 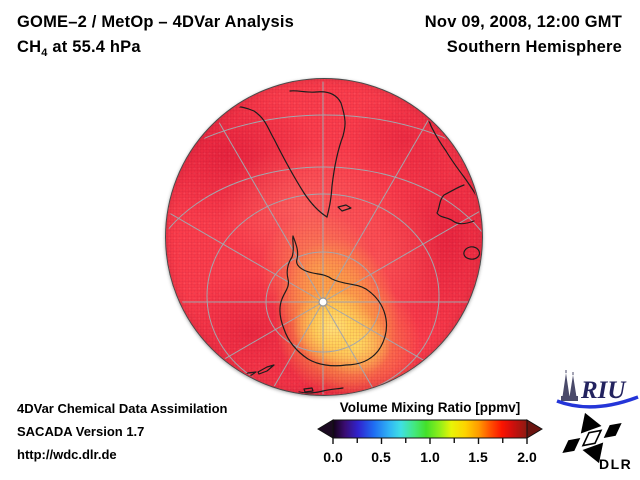 What do you see at coordinates (430, 429) in the screenshot?
I see `colorbar-gradient` at bounding box center [430, 429].